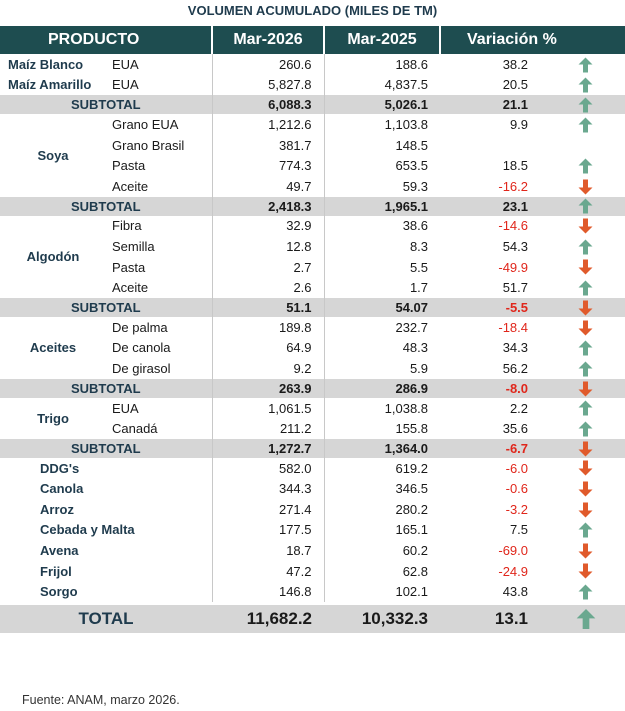 This screenshot has height=711, width=625. I want to click on table-row: Maíz Amarillo EUA 5,827.8 4,837.5 20.5, so click(312, 85).